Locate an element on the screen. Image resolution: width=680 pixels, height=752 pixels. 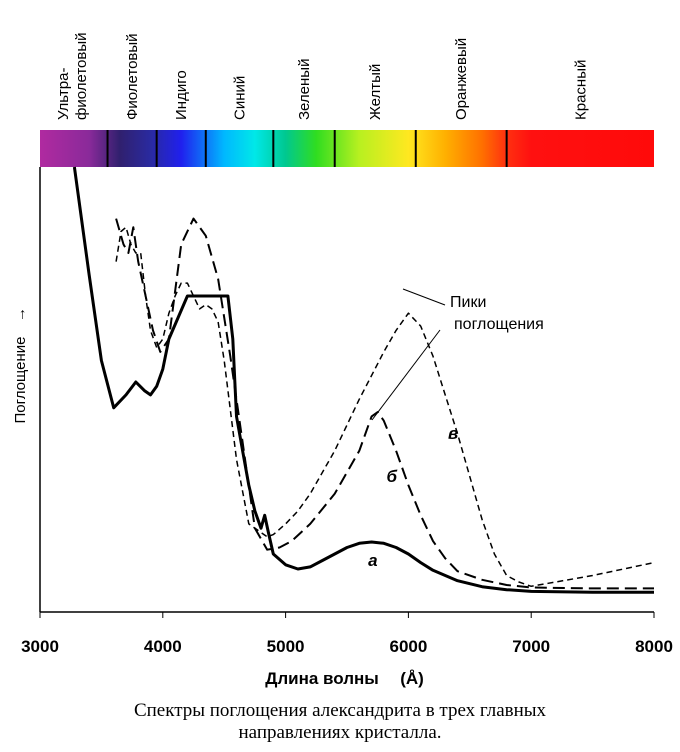
y-axis-label: Поглощение → is located at coordinates (20, 365).